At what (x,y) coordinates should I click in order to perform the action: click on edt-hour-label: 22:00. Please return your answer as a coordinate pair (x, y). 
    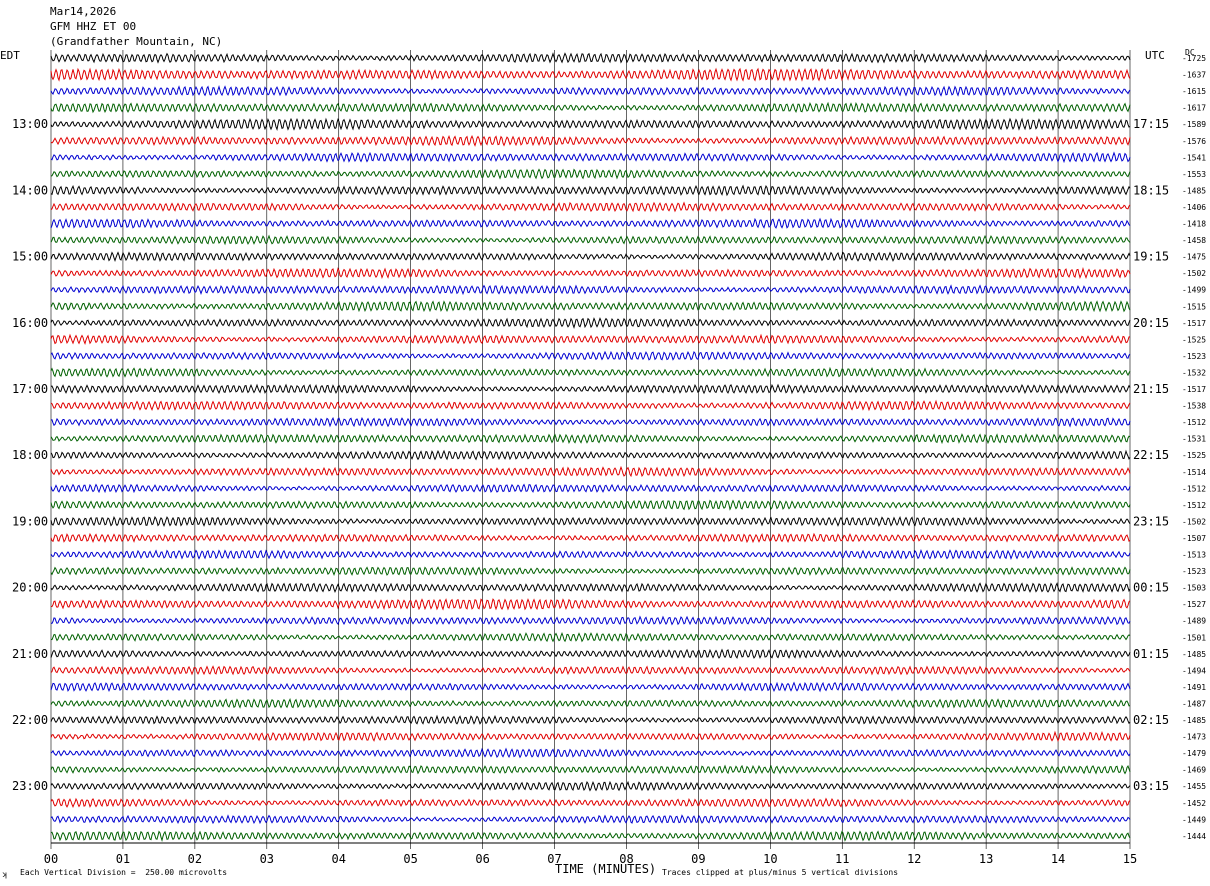
    Looking at the image, I should click on (30, 720).